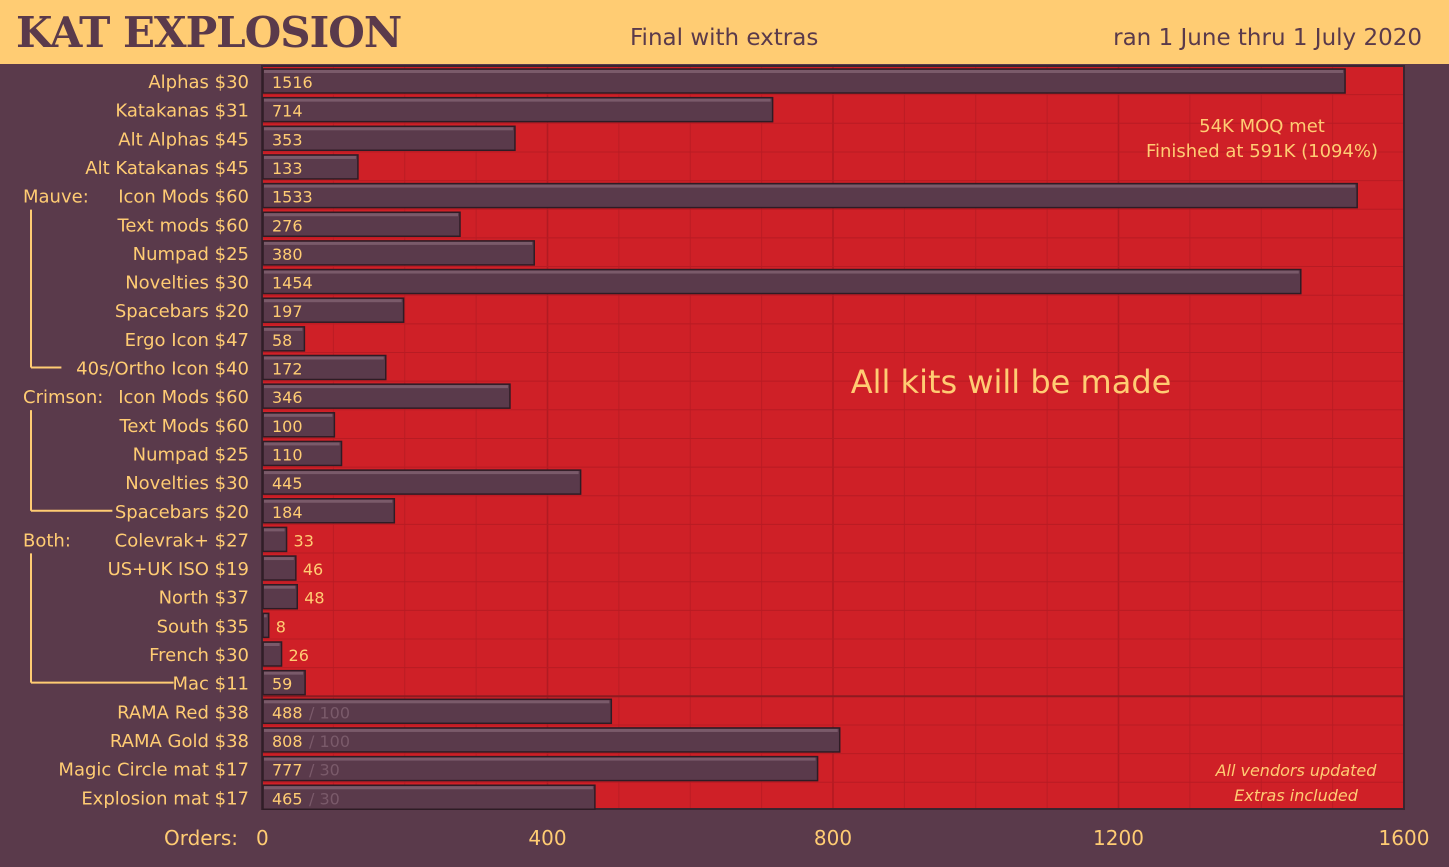  Describe the element at coordinates (287, 483) in the screenshot. I see `bar-value-label: 445` at that location.